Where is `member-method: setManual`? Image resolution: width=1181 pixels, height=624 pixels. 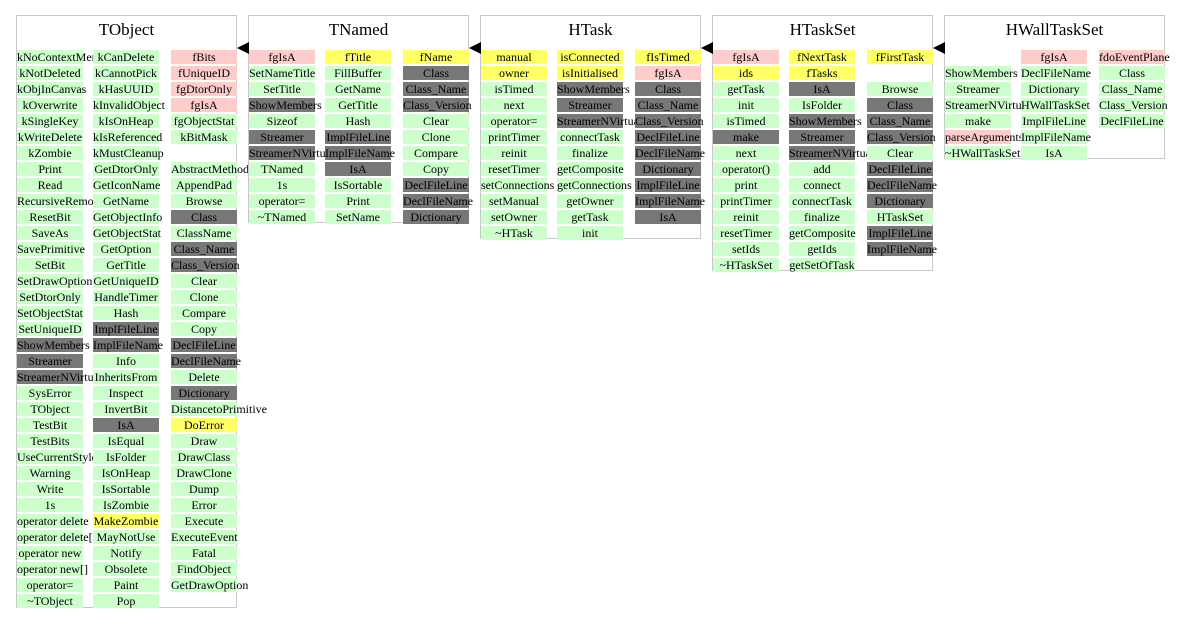
member-method: setManual is located at coordinates (514, 201).